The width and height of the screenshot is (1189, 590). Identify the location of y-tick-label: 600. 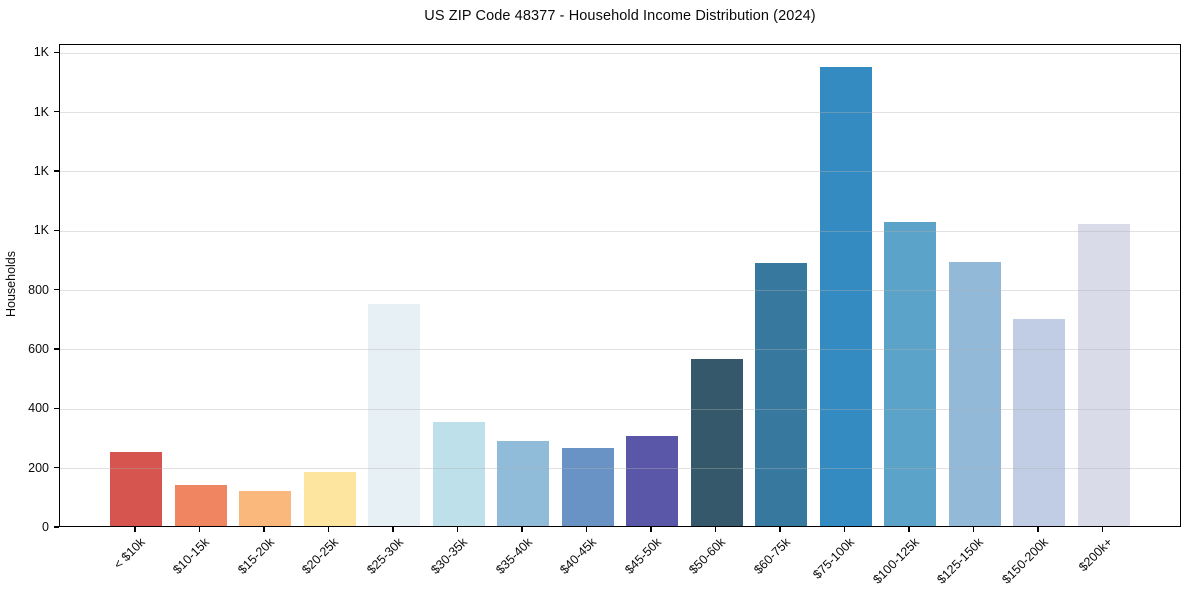
(38, 348).